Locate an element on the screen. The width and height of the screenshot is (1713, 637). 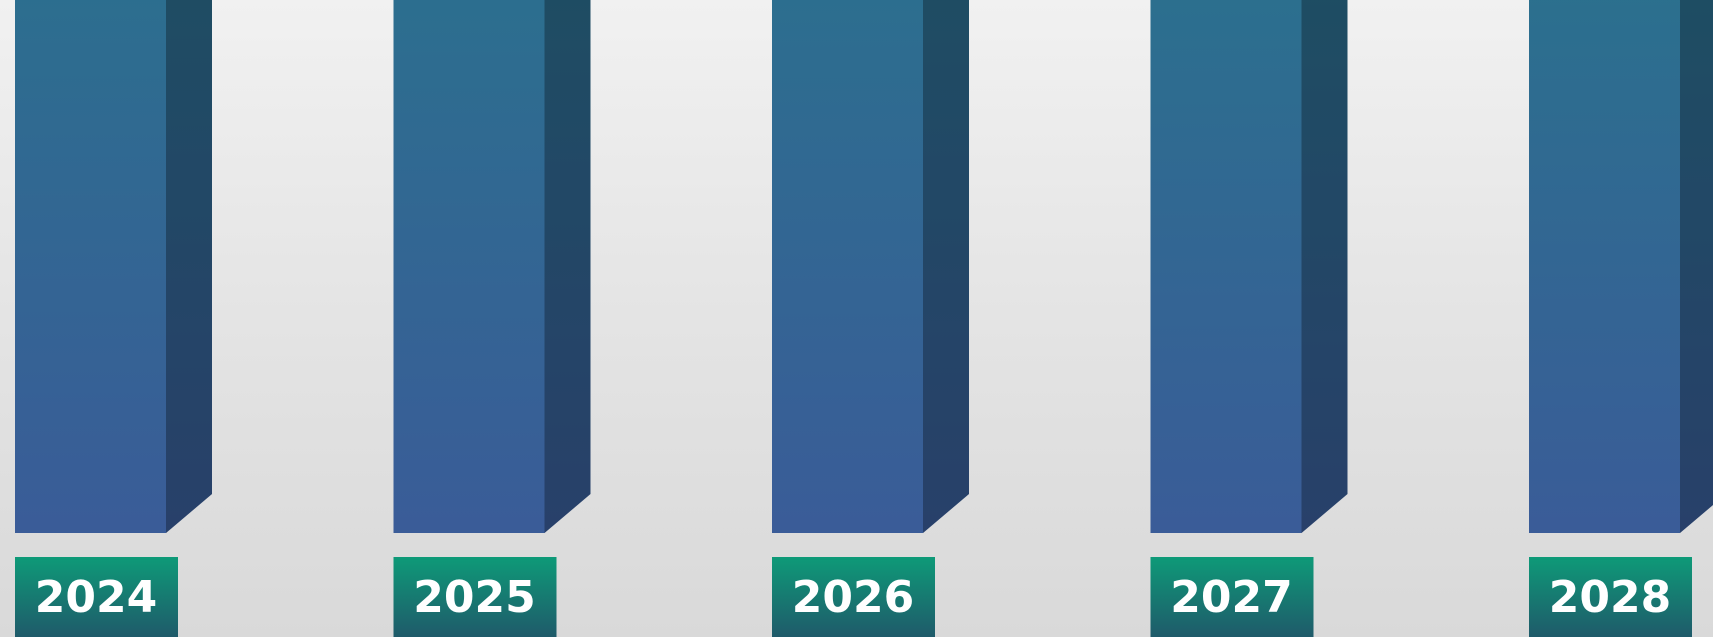
x-tick-label: 2027 is located at coordinates (1231, 597).